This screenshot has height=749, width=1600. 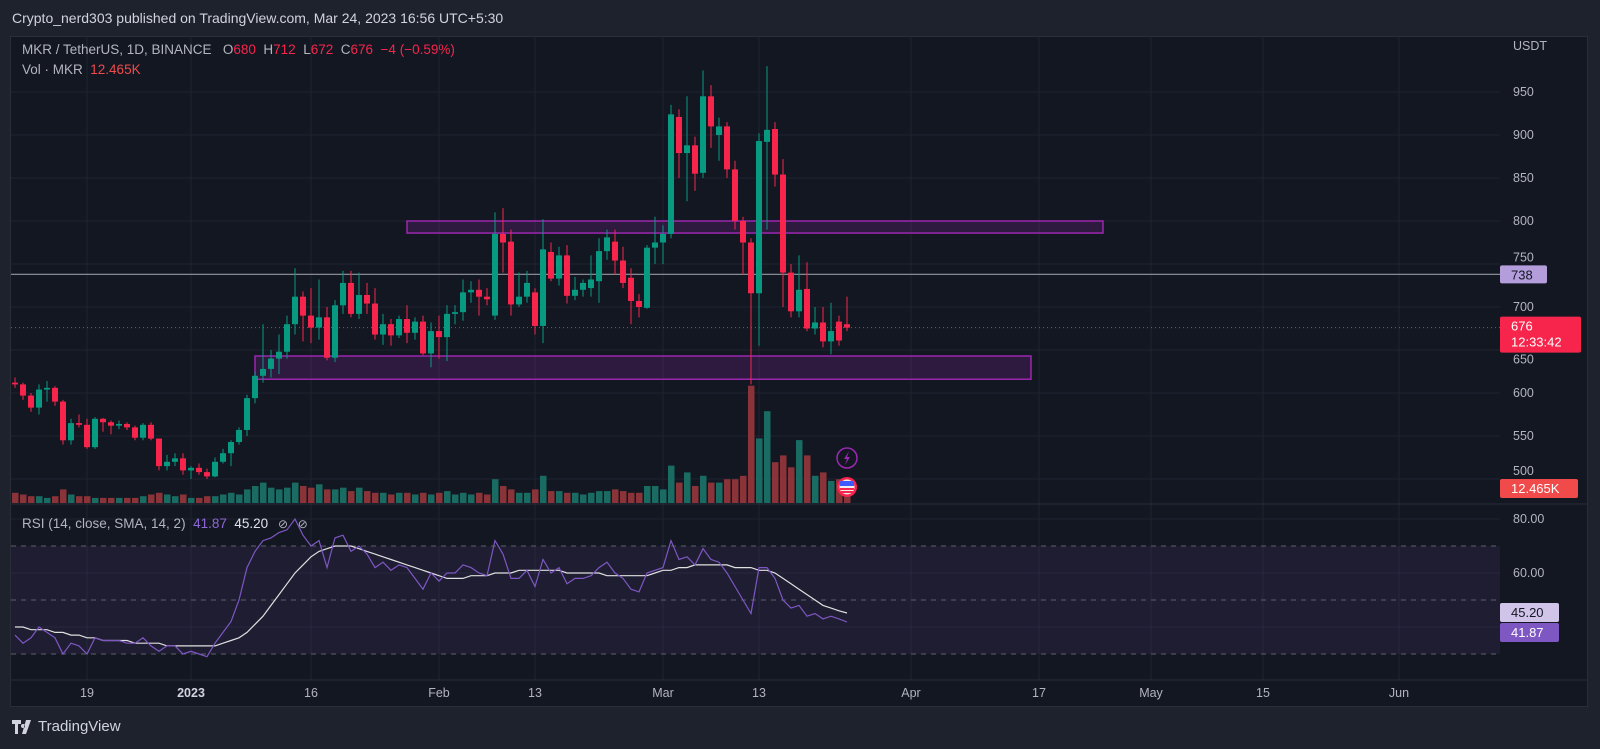 What do you see at coordinates (284, 49) in the screenshot?
I see `high-value: 712` at bounding box center [284, 49].